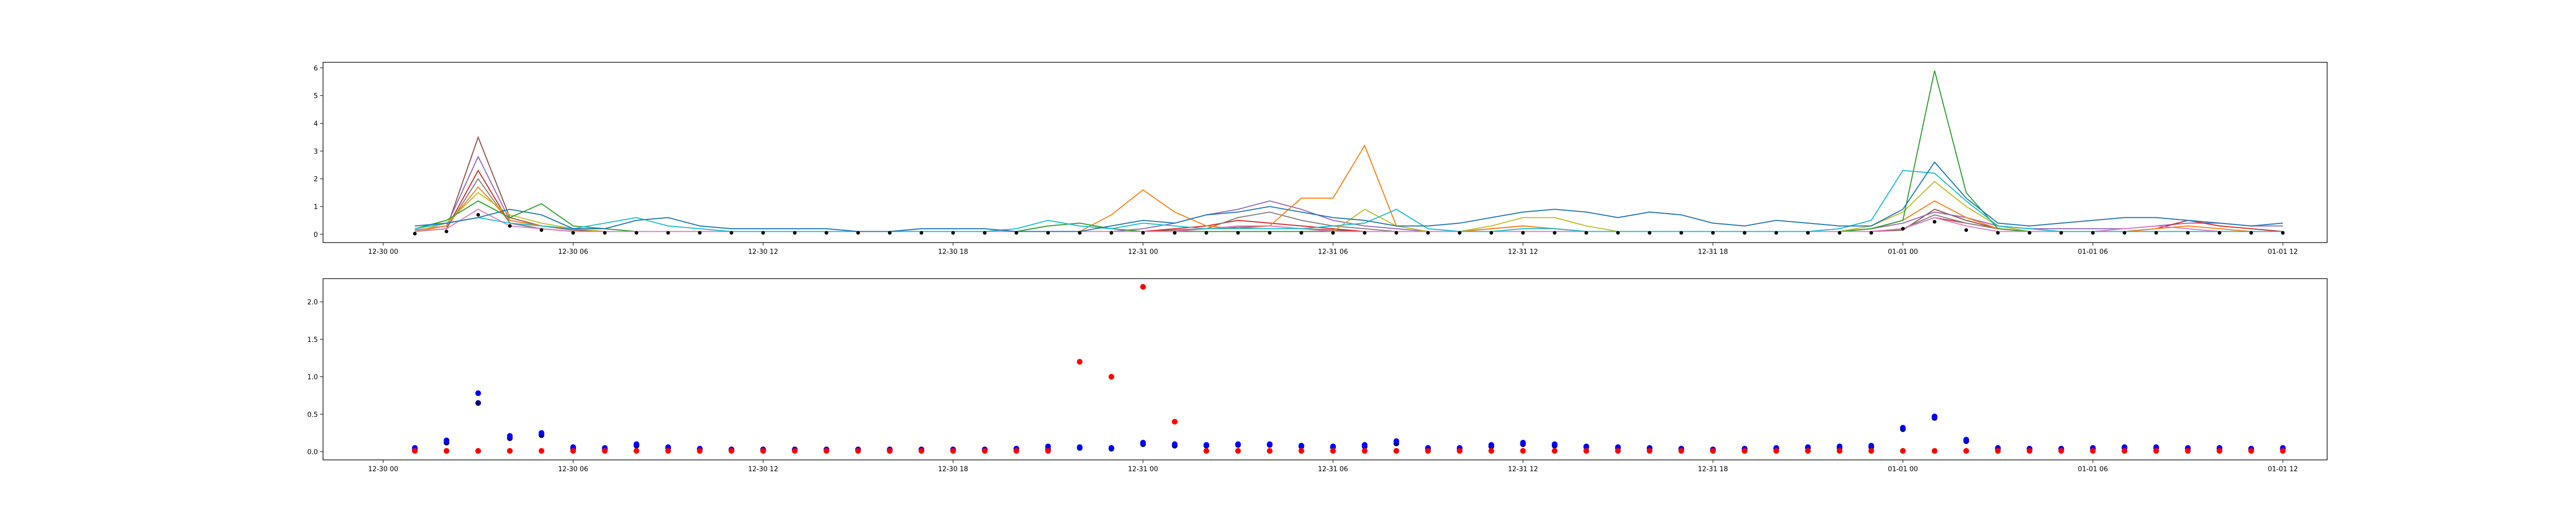 The image size is (2576, 515). What do you see at coordinates (312, 415) in the screenshot?
I see `y-tick-label: 0.5` at bounding box center [312, 415].